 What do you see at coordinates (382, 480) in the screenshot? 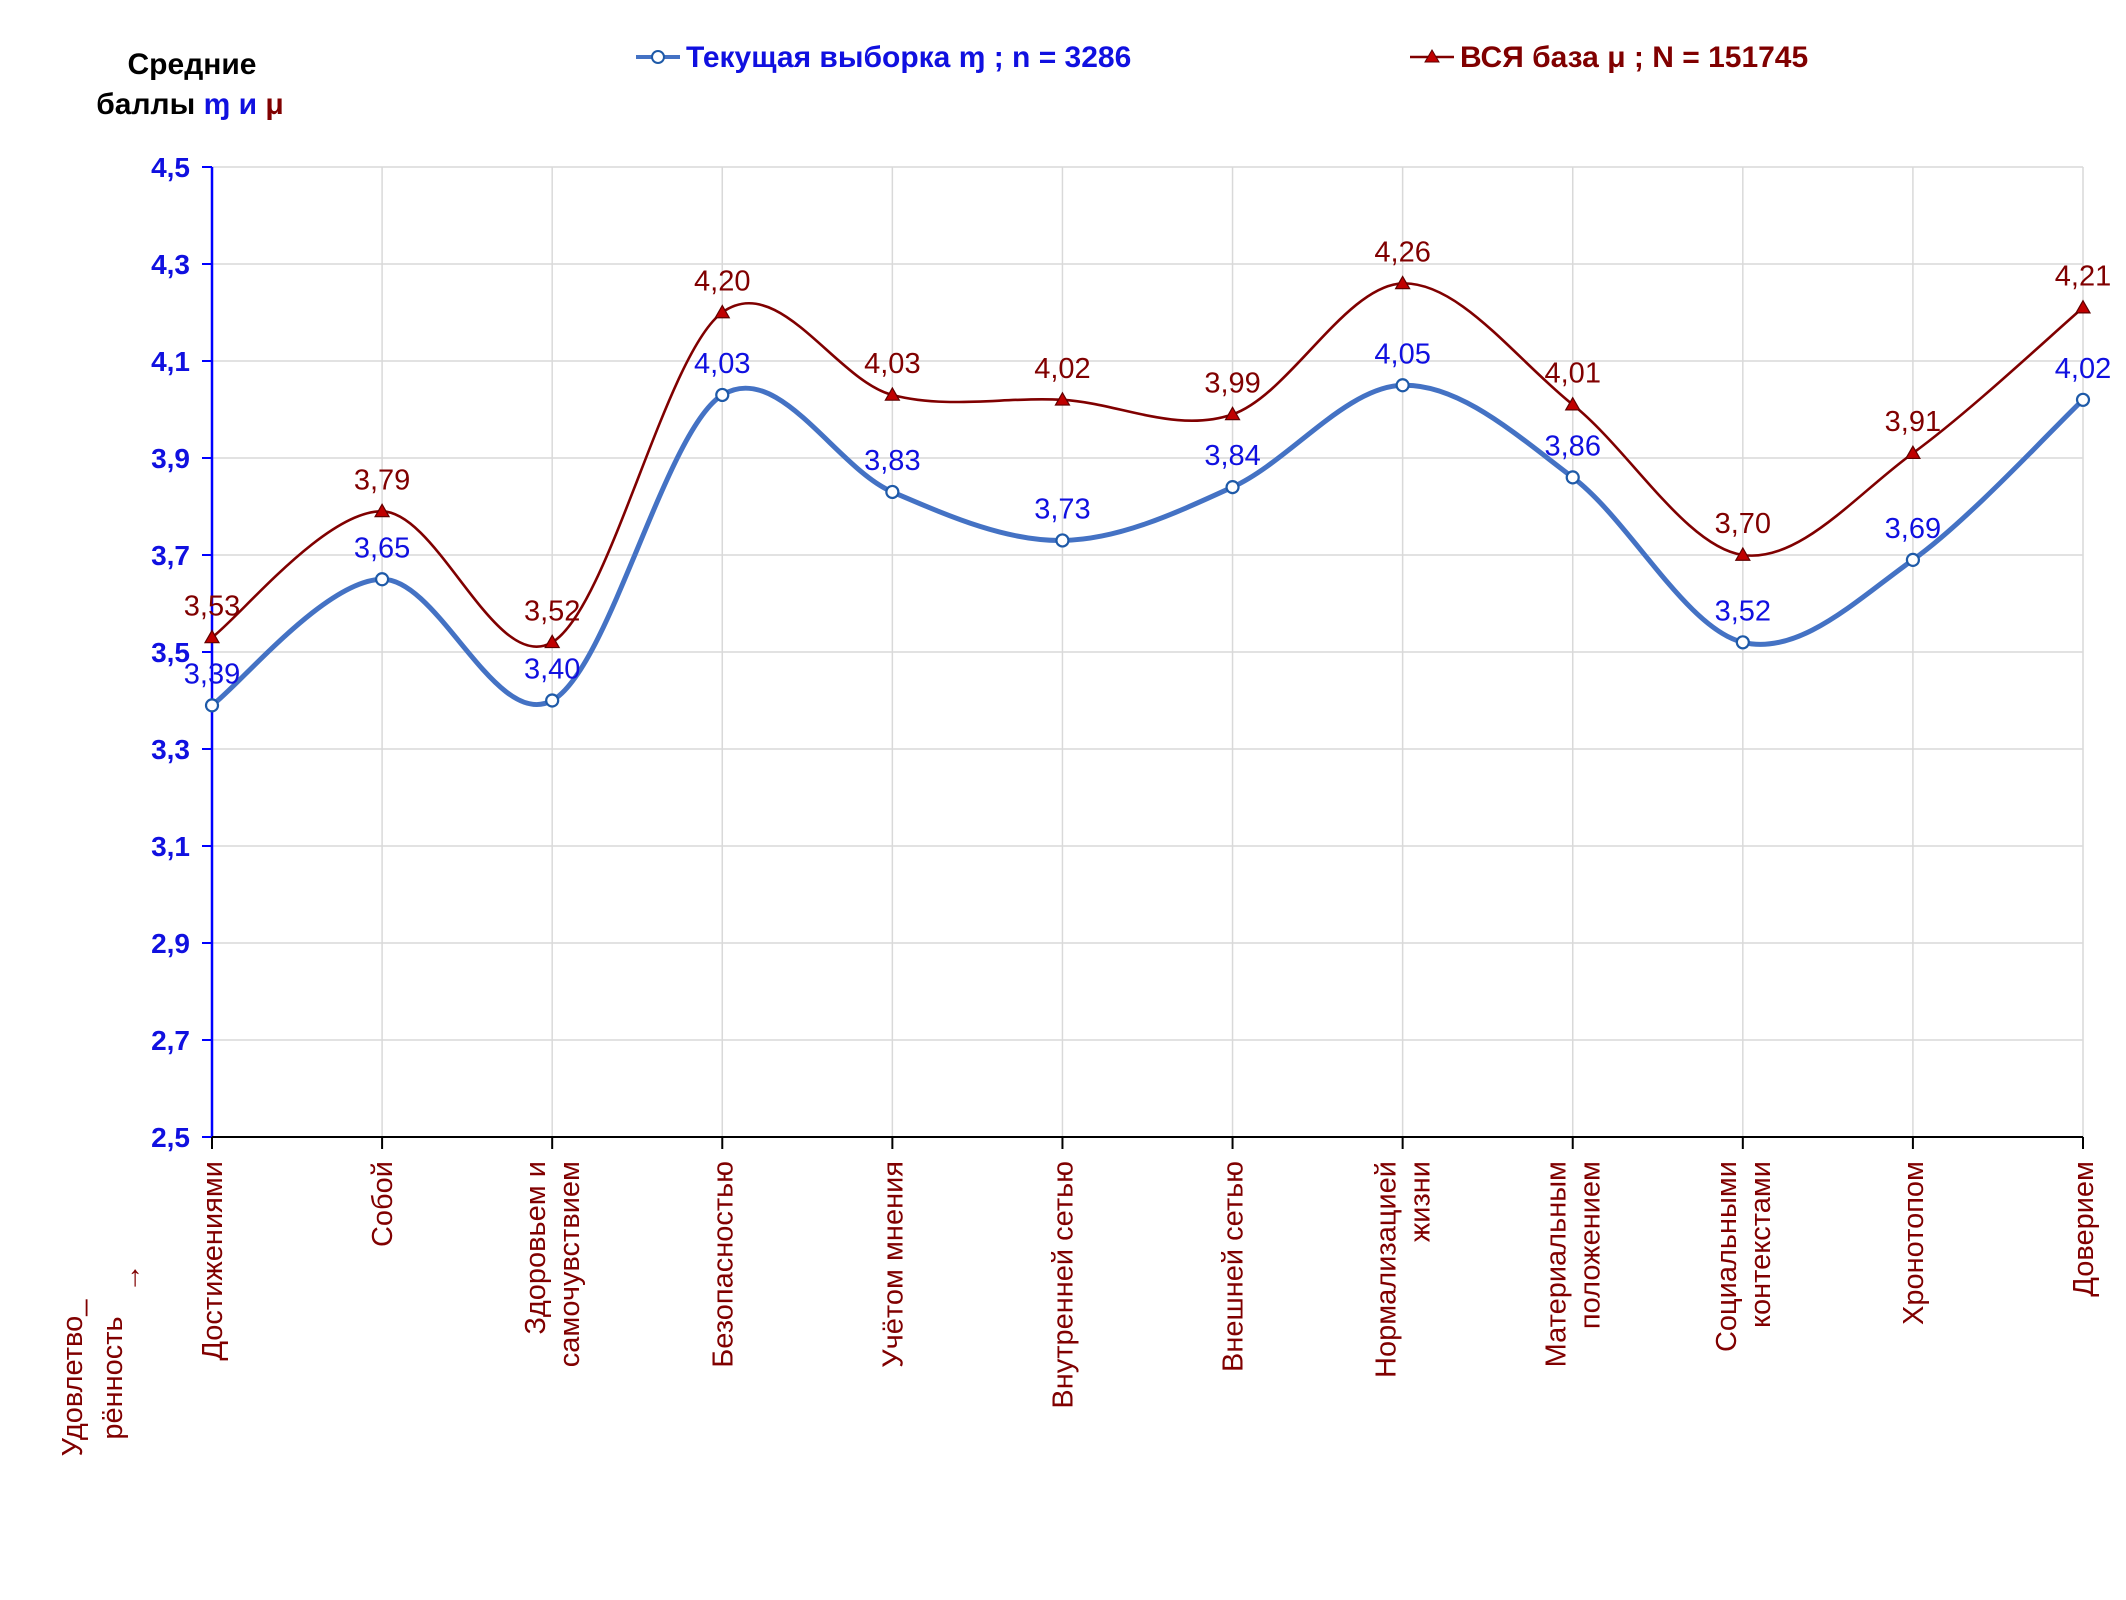
I see `data-label-base: 3,79` at bounding box center [382, 480].